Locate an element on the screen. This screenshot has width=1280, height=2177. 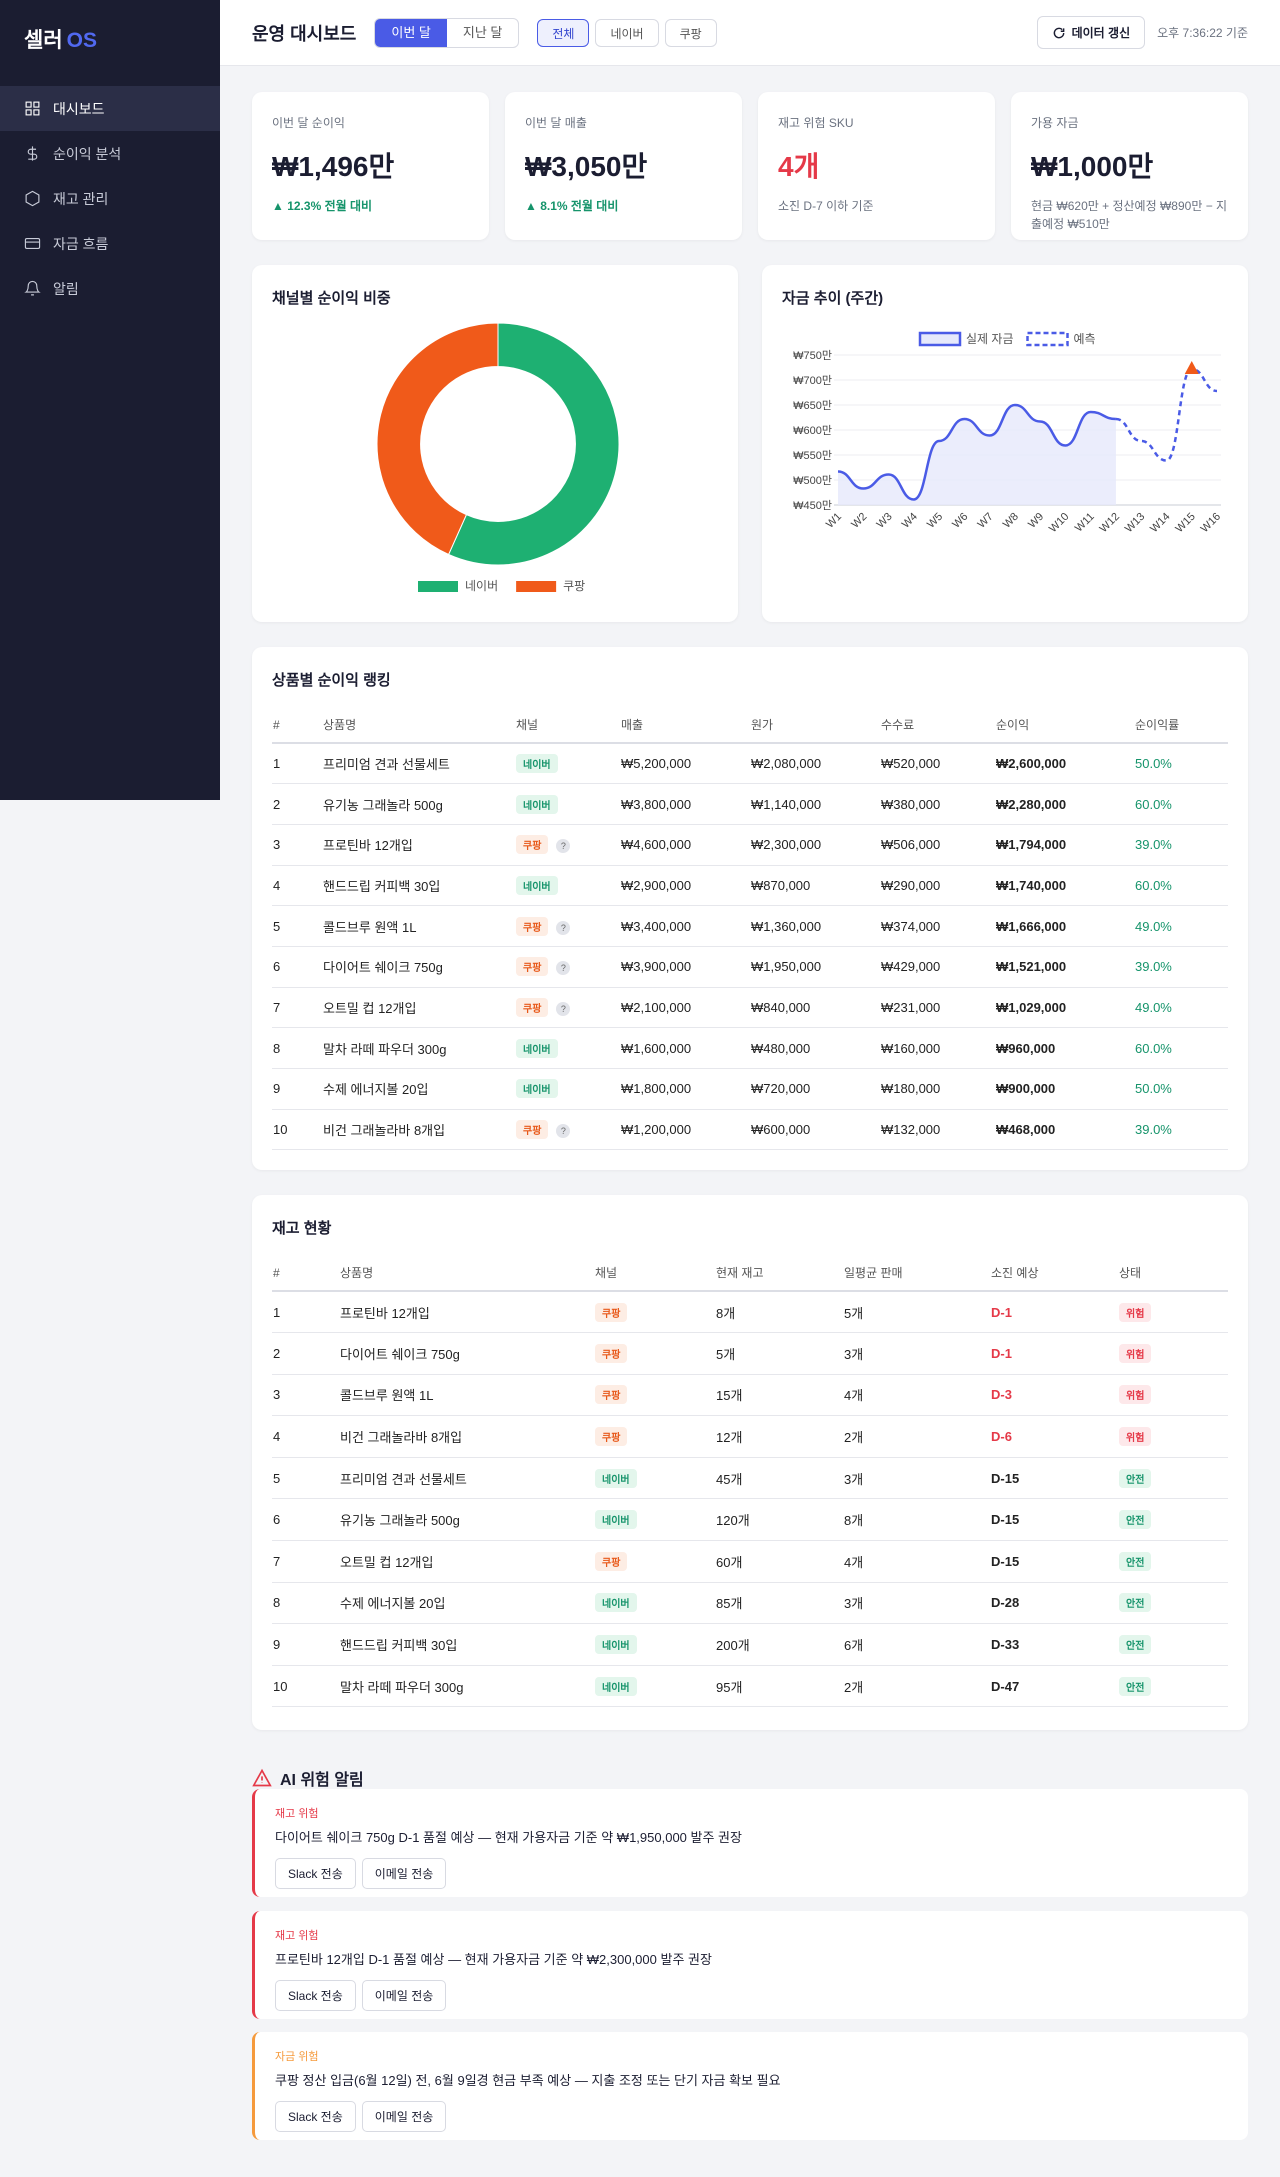
channel-button: 네이버 is located at coordinates (627, 32).